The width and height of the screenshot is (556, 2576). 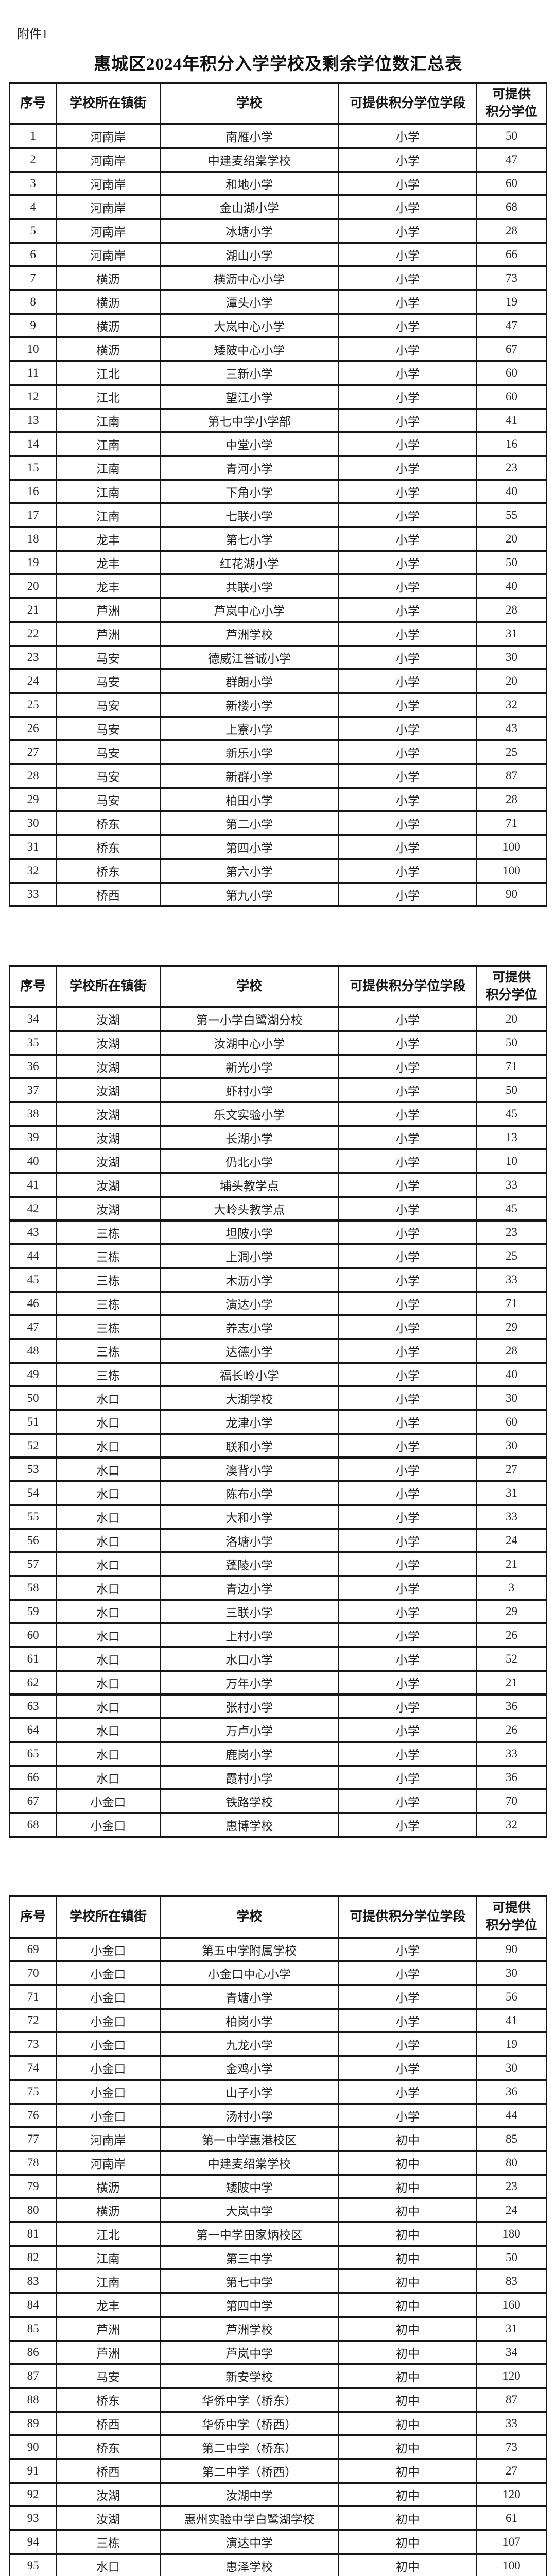 What do you see at coordinates (278, 657) in the screenshot?
I see `table-row: 23 马安 德威江誉诚小学 小学 30` at bounding box center [278, 657].